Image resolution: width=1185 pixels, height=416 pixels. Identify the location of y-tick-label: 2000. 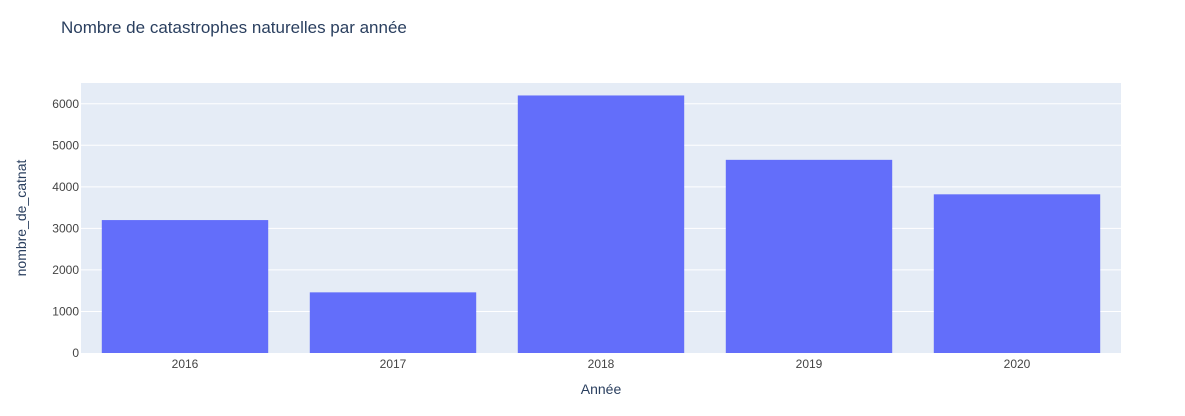
(65, 270).